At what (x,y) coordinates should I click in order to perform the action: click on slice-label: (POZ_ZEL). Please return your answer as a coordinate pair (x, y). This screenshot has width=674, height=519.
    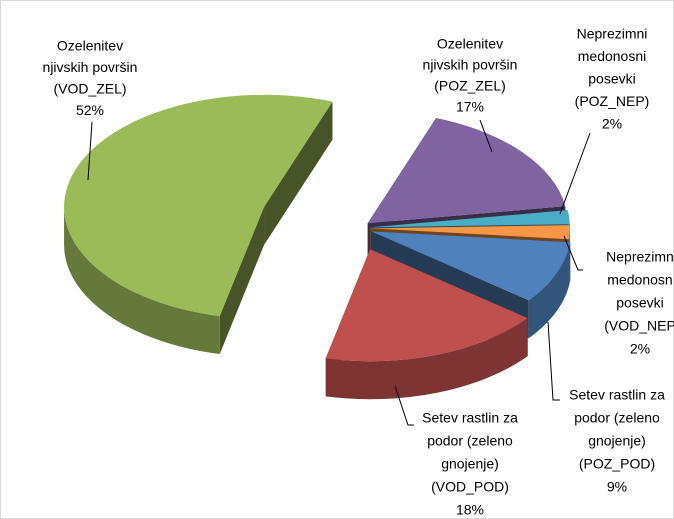
    Looking at the image, I should click on (470, 86).